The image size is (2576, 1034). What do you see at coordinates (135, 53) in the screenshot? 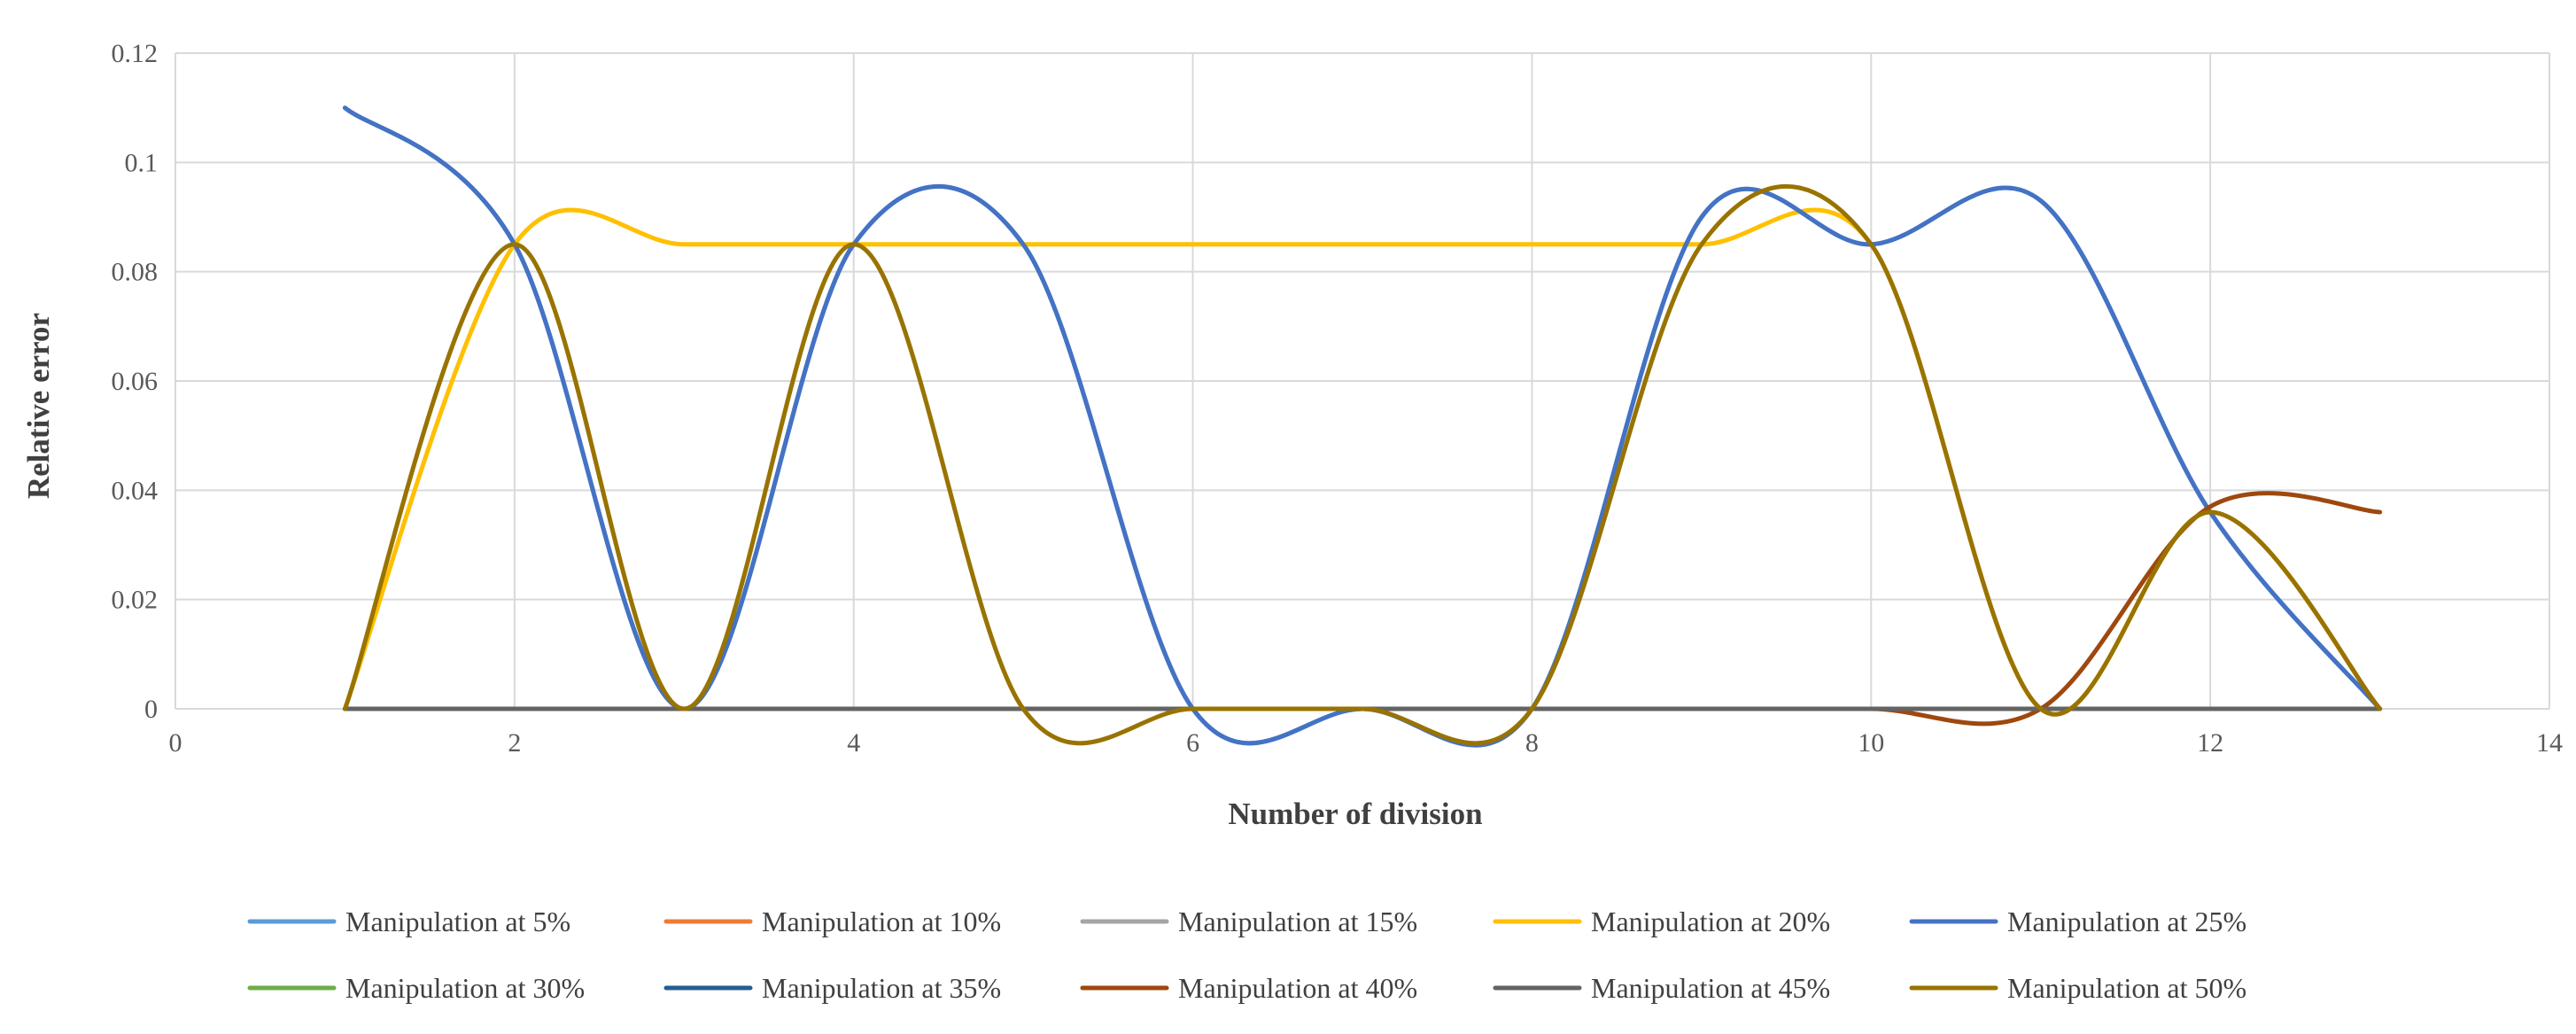
I see `y-tick-label: 0.12` at bounding box center [135, 53].